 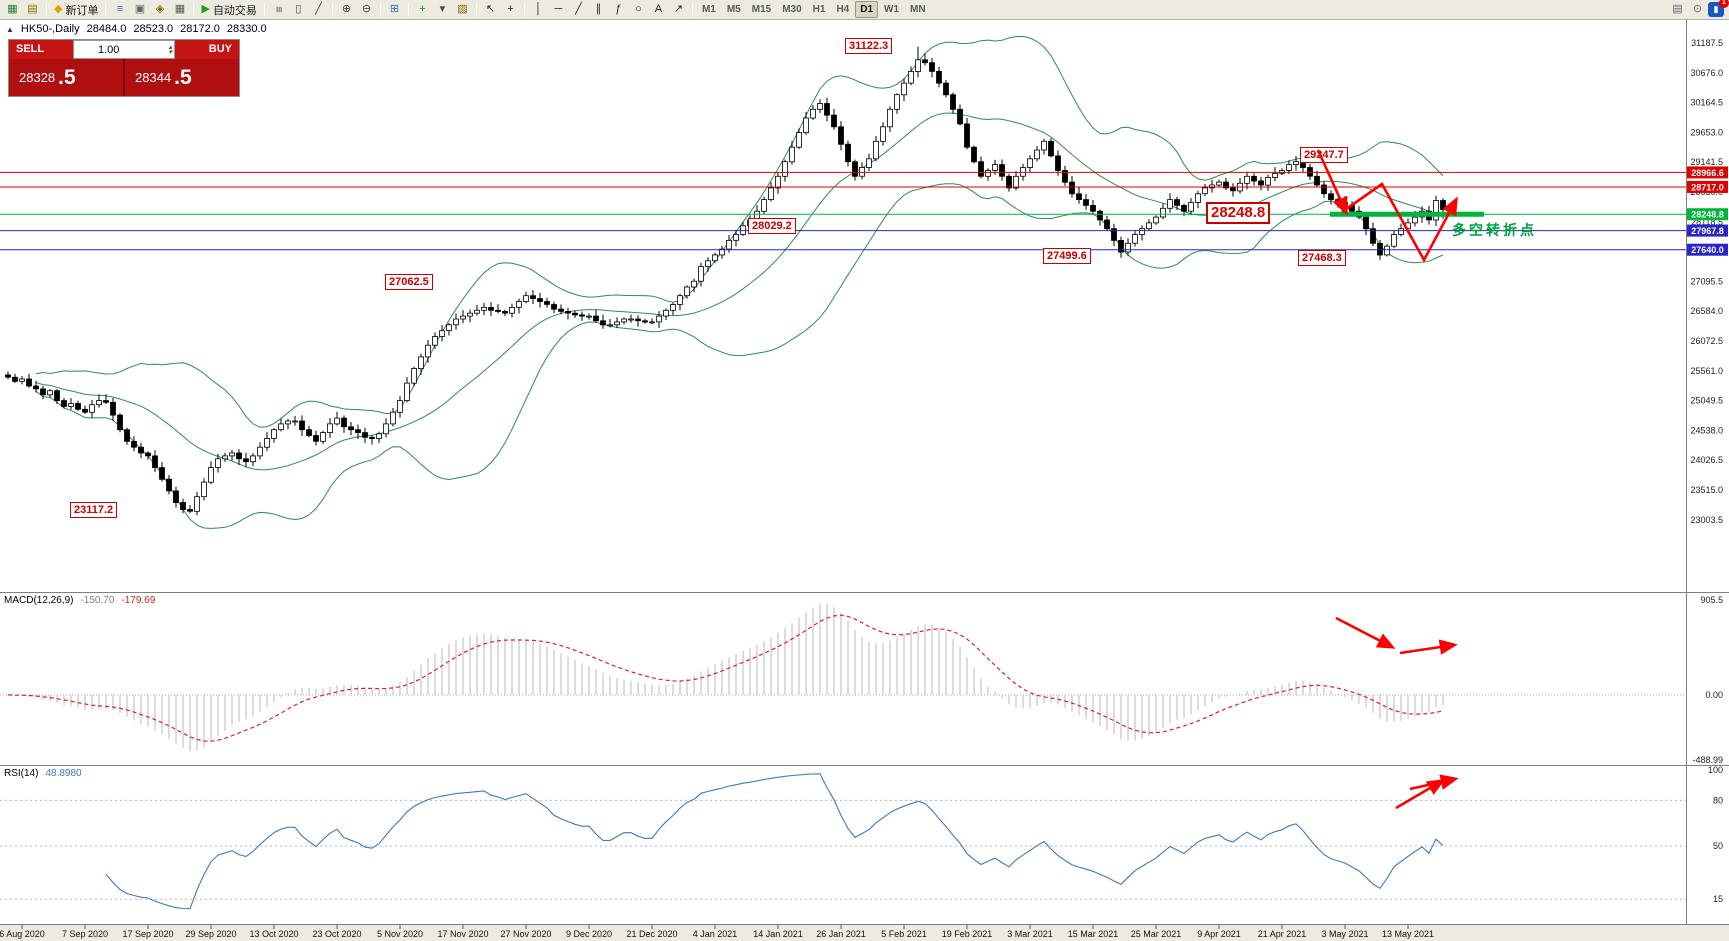 I want to click on zoom-out-button: ⊖, so click(x=366, y=9).